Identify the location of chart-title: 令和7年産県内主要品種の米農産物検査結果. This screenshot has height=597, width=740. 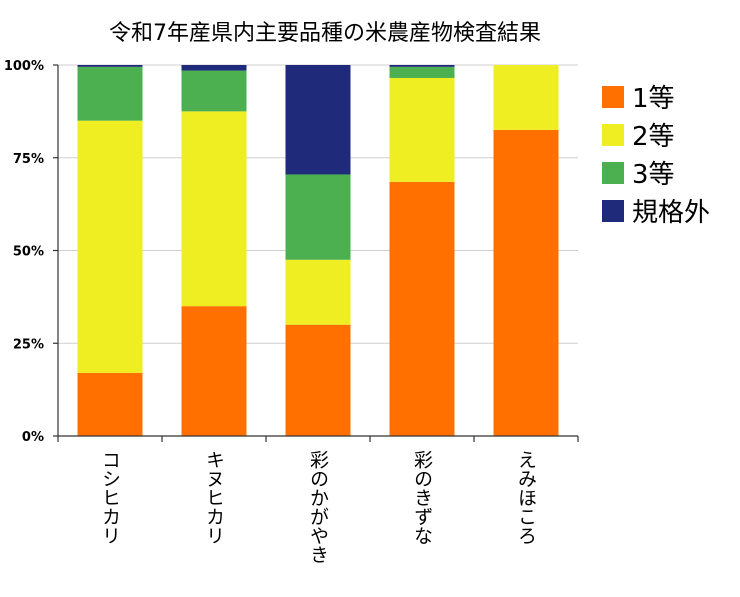
(325, 33).